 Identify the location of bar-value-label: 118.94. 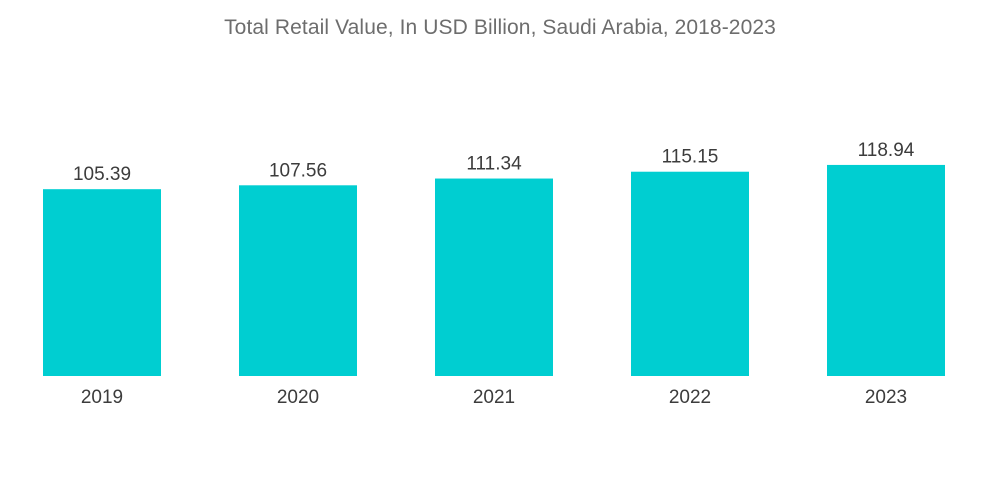
(886, 150).